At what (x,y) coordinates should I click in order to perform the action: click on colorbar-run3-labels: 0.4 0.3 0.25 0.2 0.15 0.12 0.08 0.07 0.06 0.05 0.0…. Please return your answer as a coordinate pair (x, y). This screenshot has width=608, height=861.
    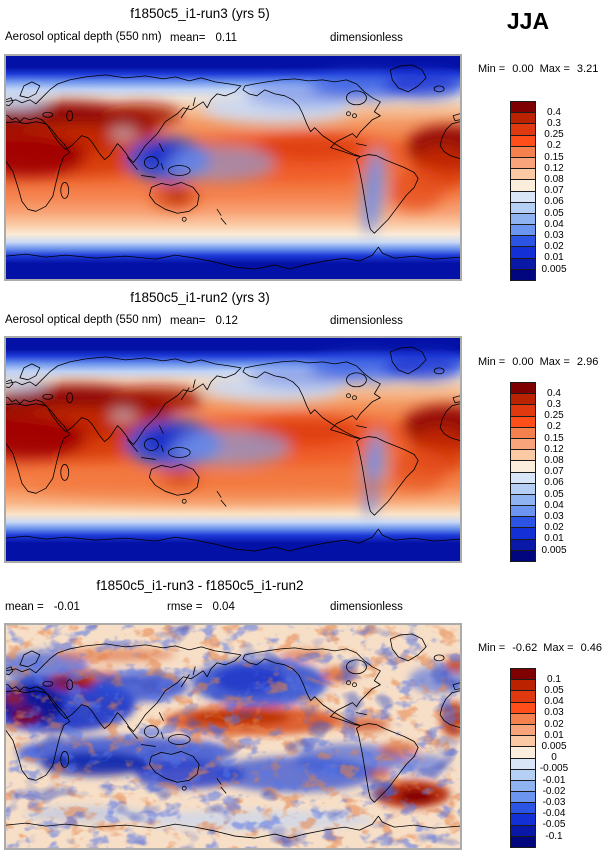
    Looking at the image, I should click on (554, 193).